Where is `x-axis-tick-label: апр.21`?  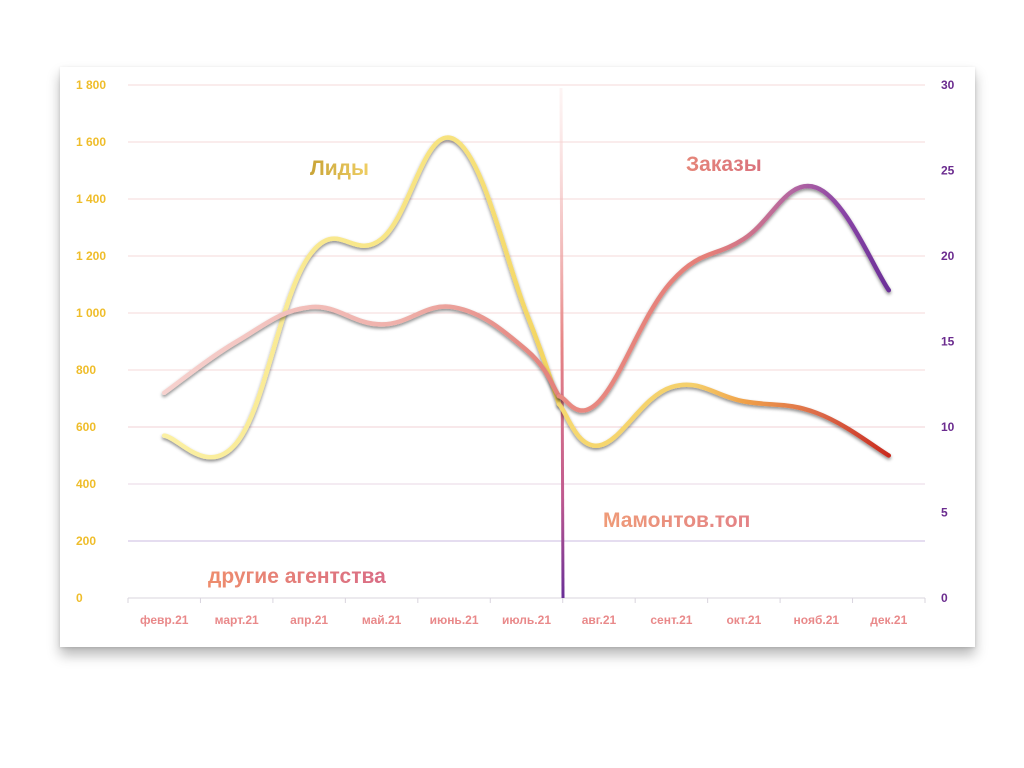 x-axis-tick-label: апр.21 is located at coordinates (309, 620).